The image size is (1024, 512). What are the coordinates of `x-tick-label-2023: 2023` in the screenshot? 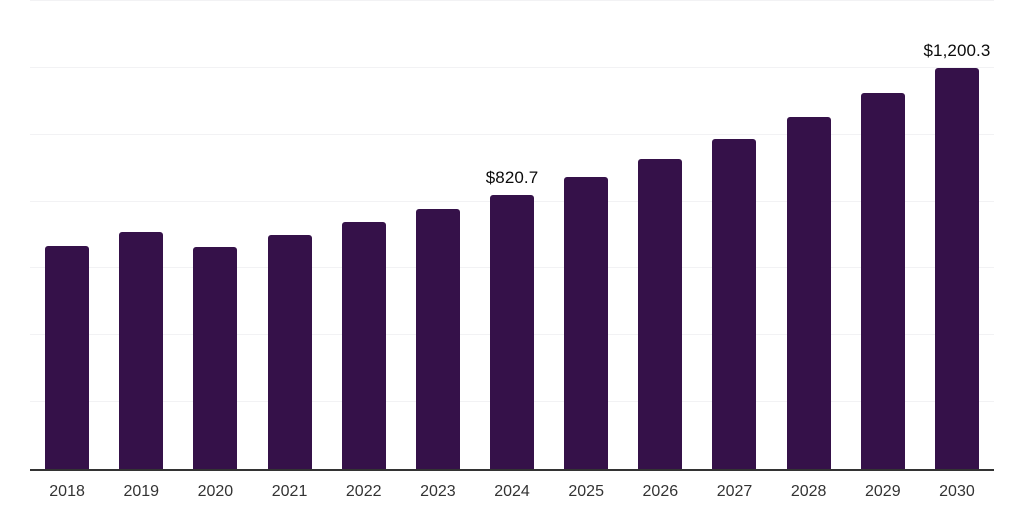 It's located at (438, 491).